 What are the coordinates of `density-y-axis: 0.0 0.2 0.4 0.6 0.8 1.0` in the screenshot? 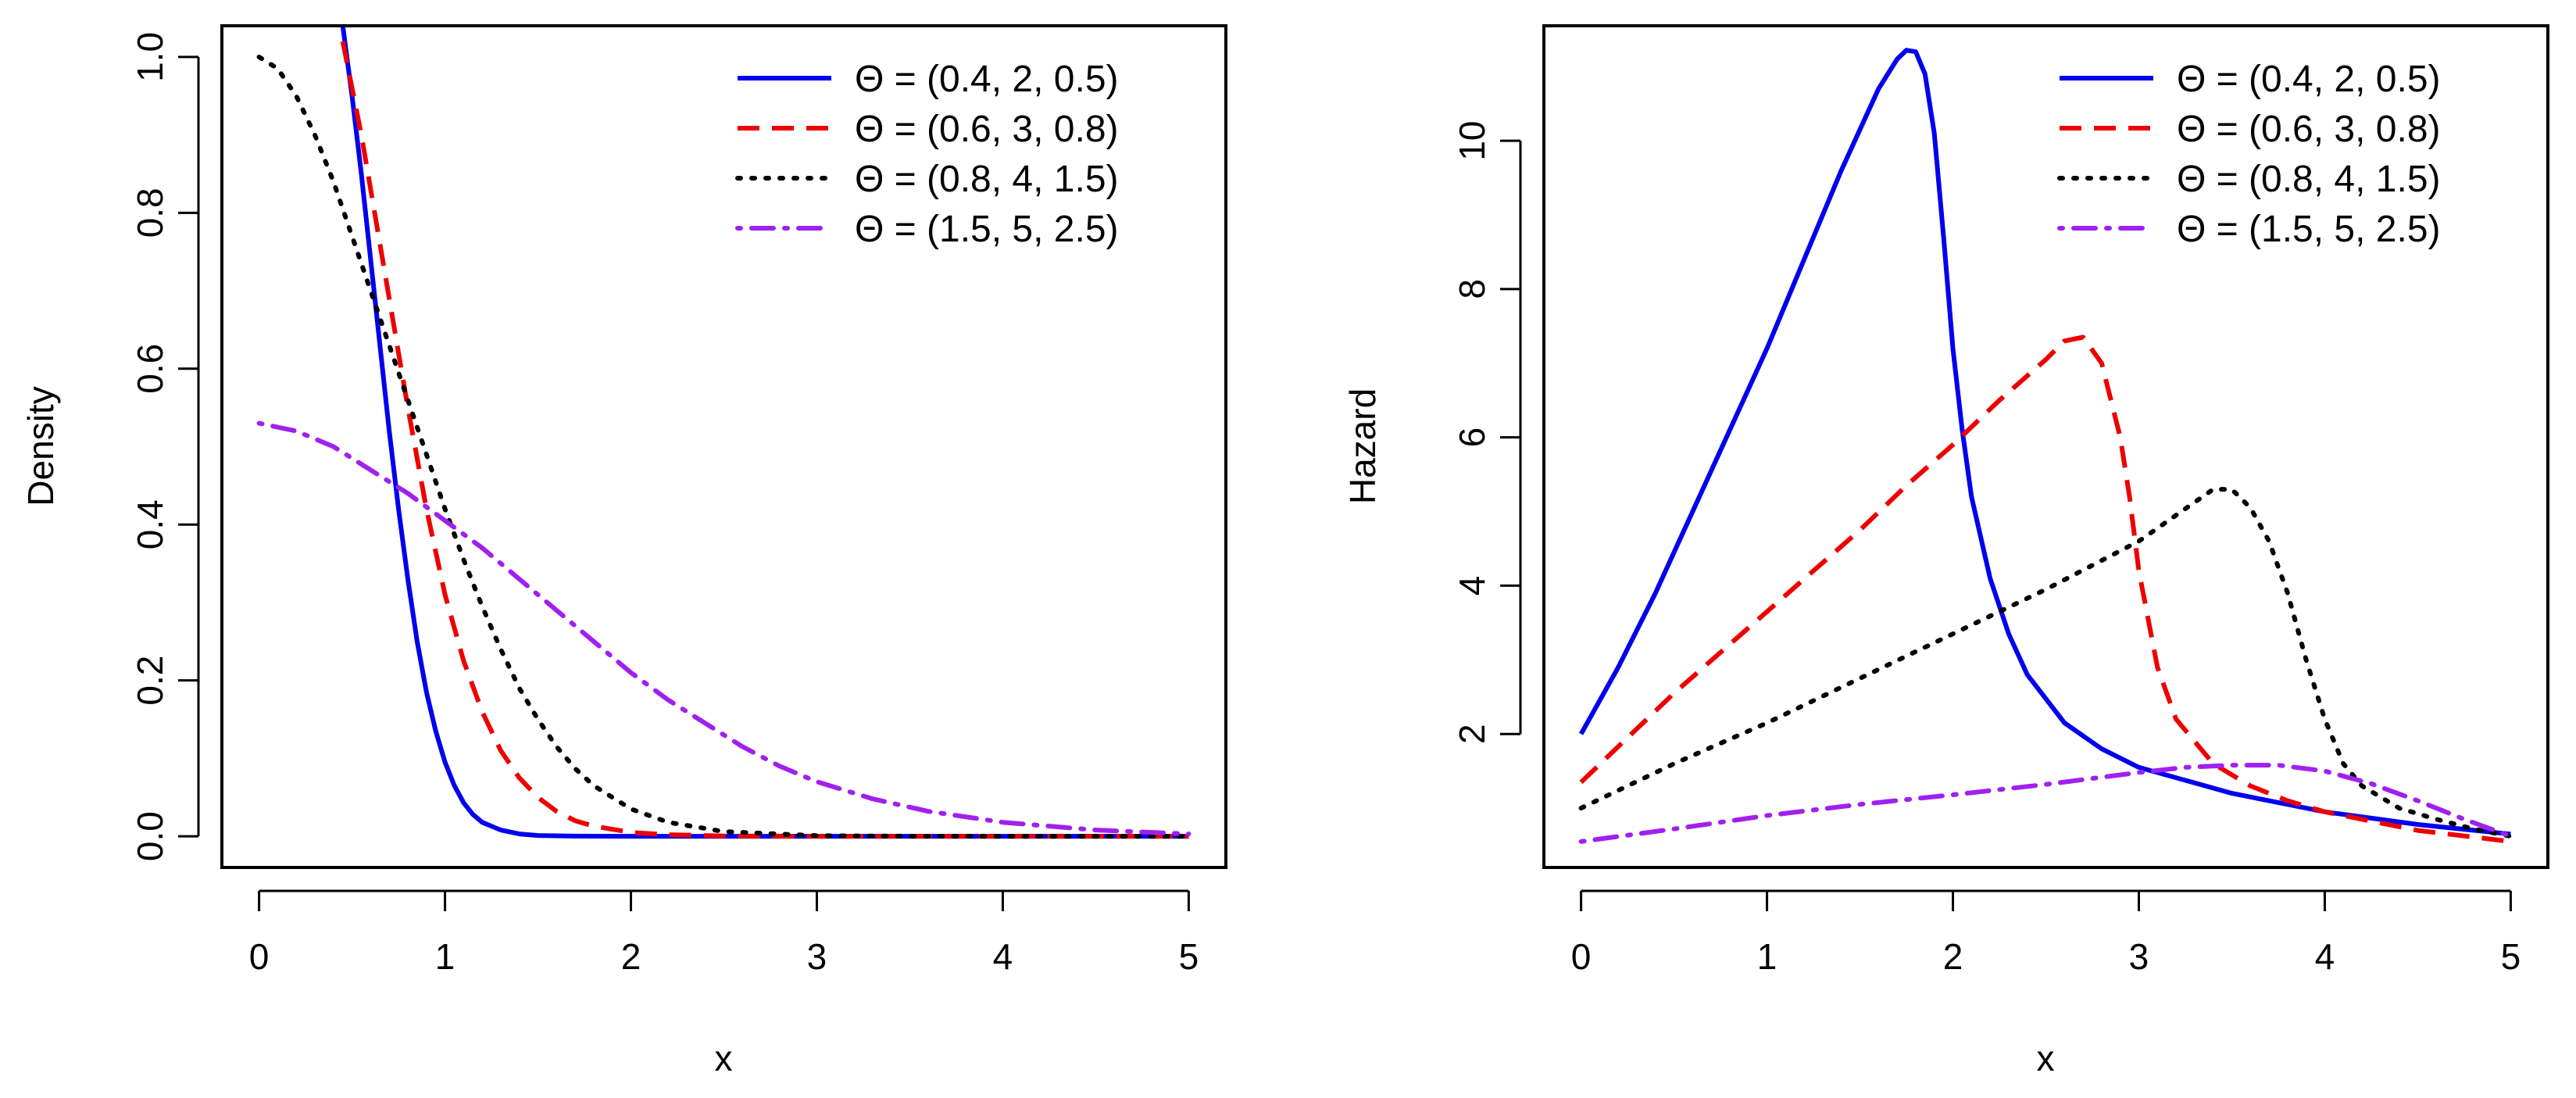 It's located at (165, 446).